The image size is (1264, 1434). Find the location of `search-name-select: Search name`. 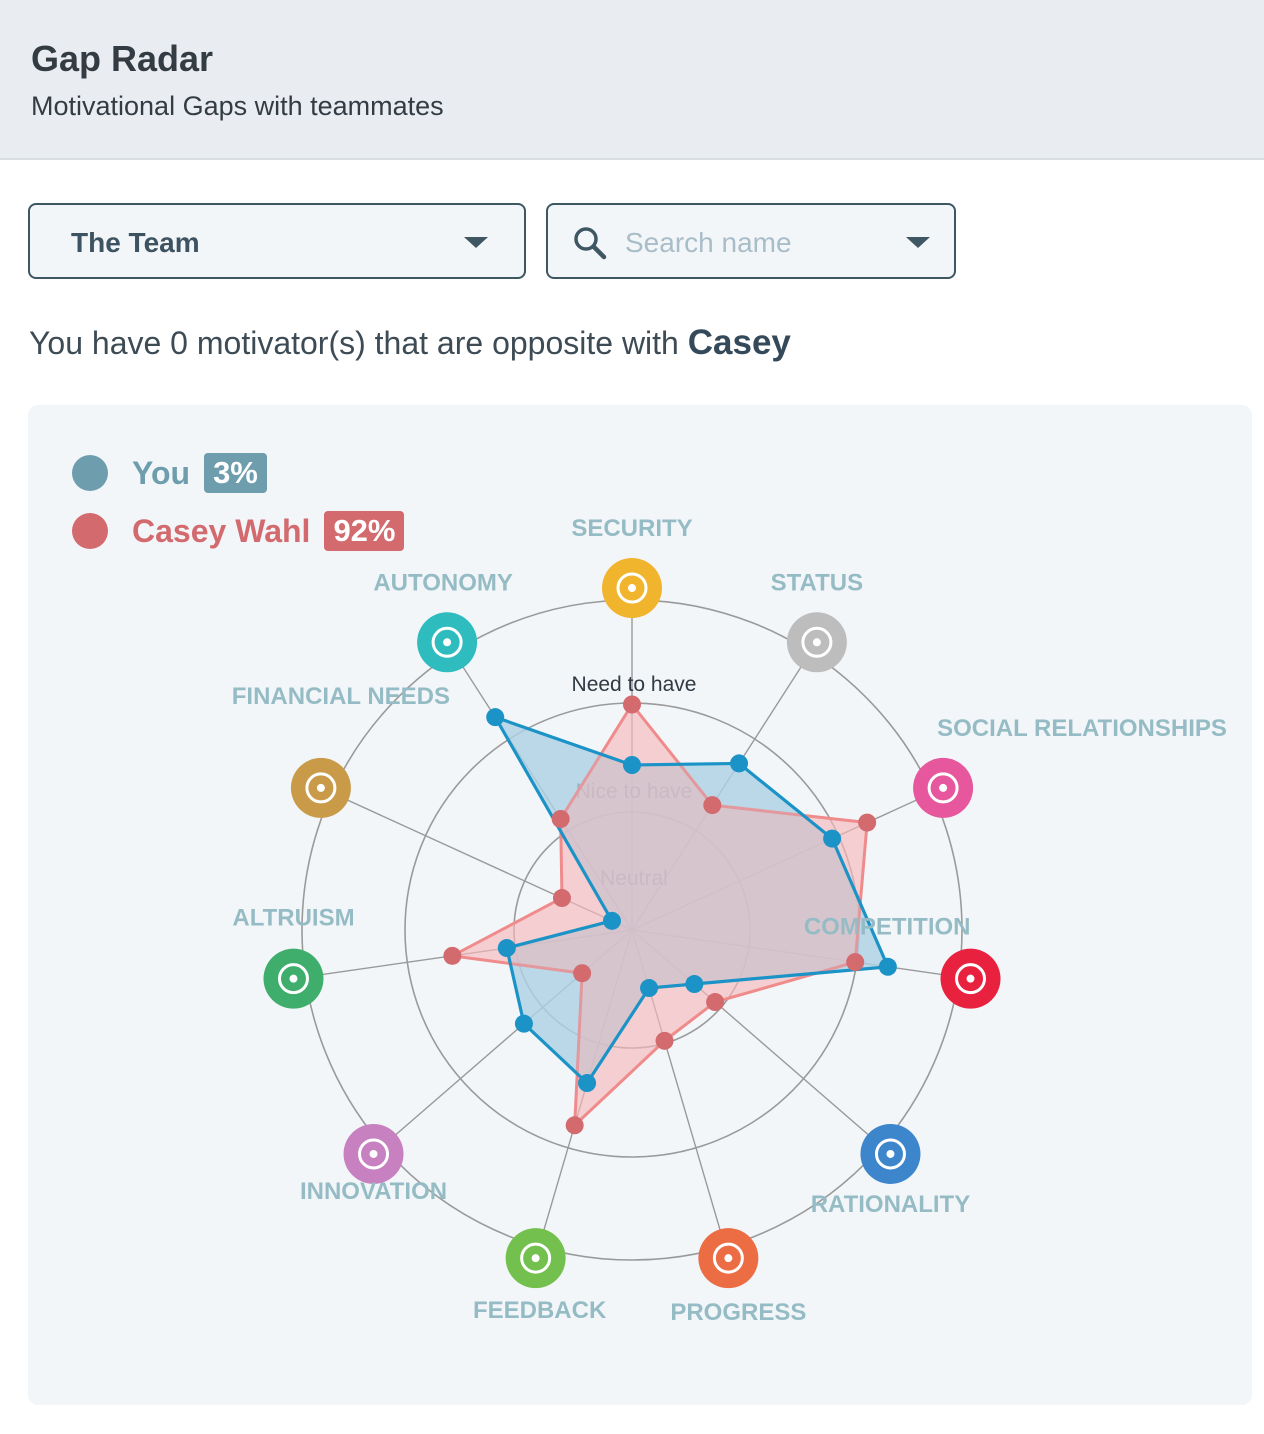

search-name-select: Search name is located at coordinates (751, 241).